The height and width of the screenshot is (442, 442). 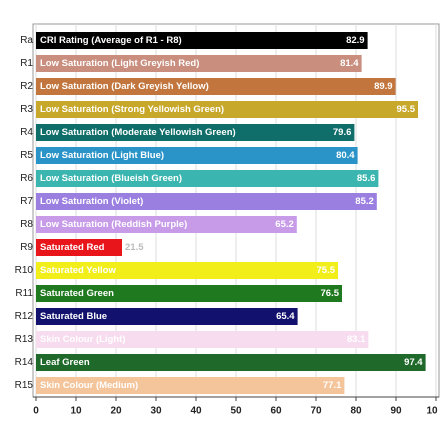 What do you see at coordinates (326, 270) in the screenshot?
I see `value-label: 75.5` at bounding box center [326, 270].